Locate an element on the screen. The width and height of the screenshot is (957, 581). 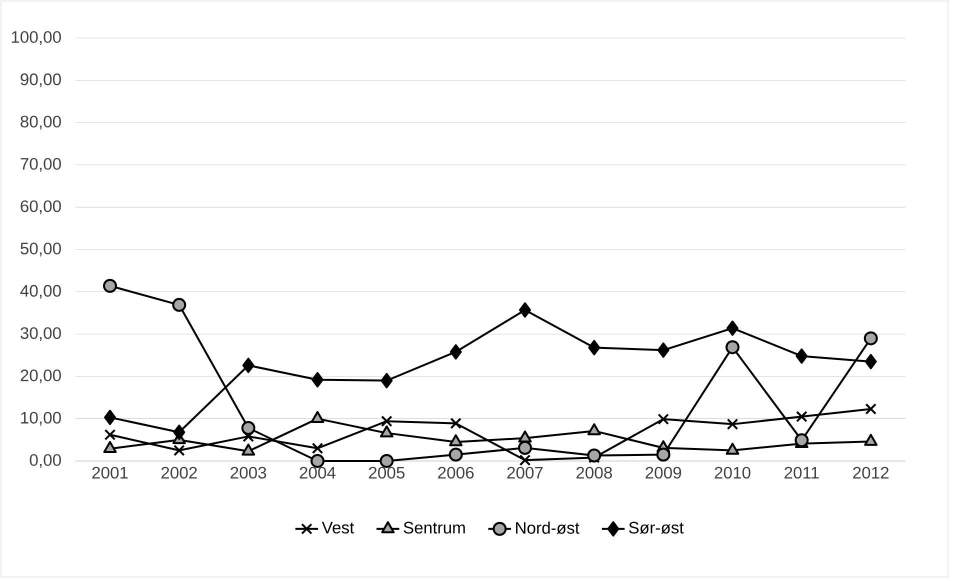
y-tick-label: 70,00 is located at coordinates (40, 165).